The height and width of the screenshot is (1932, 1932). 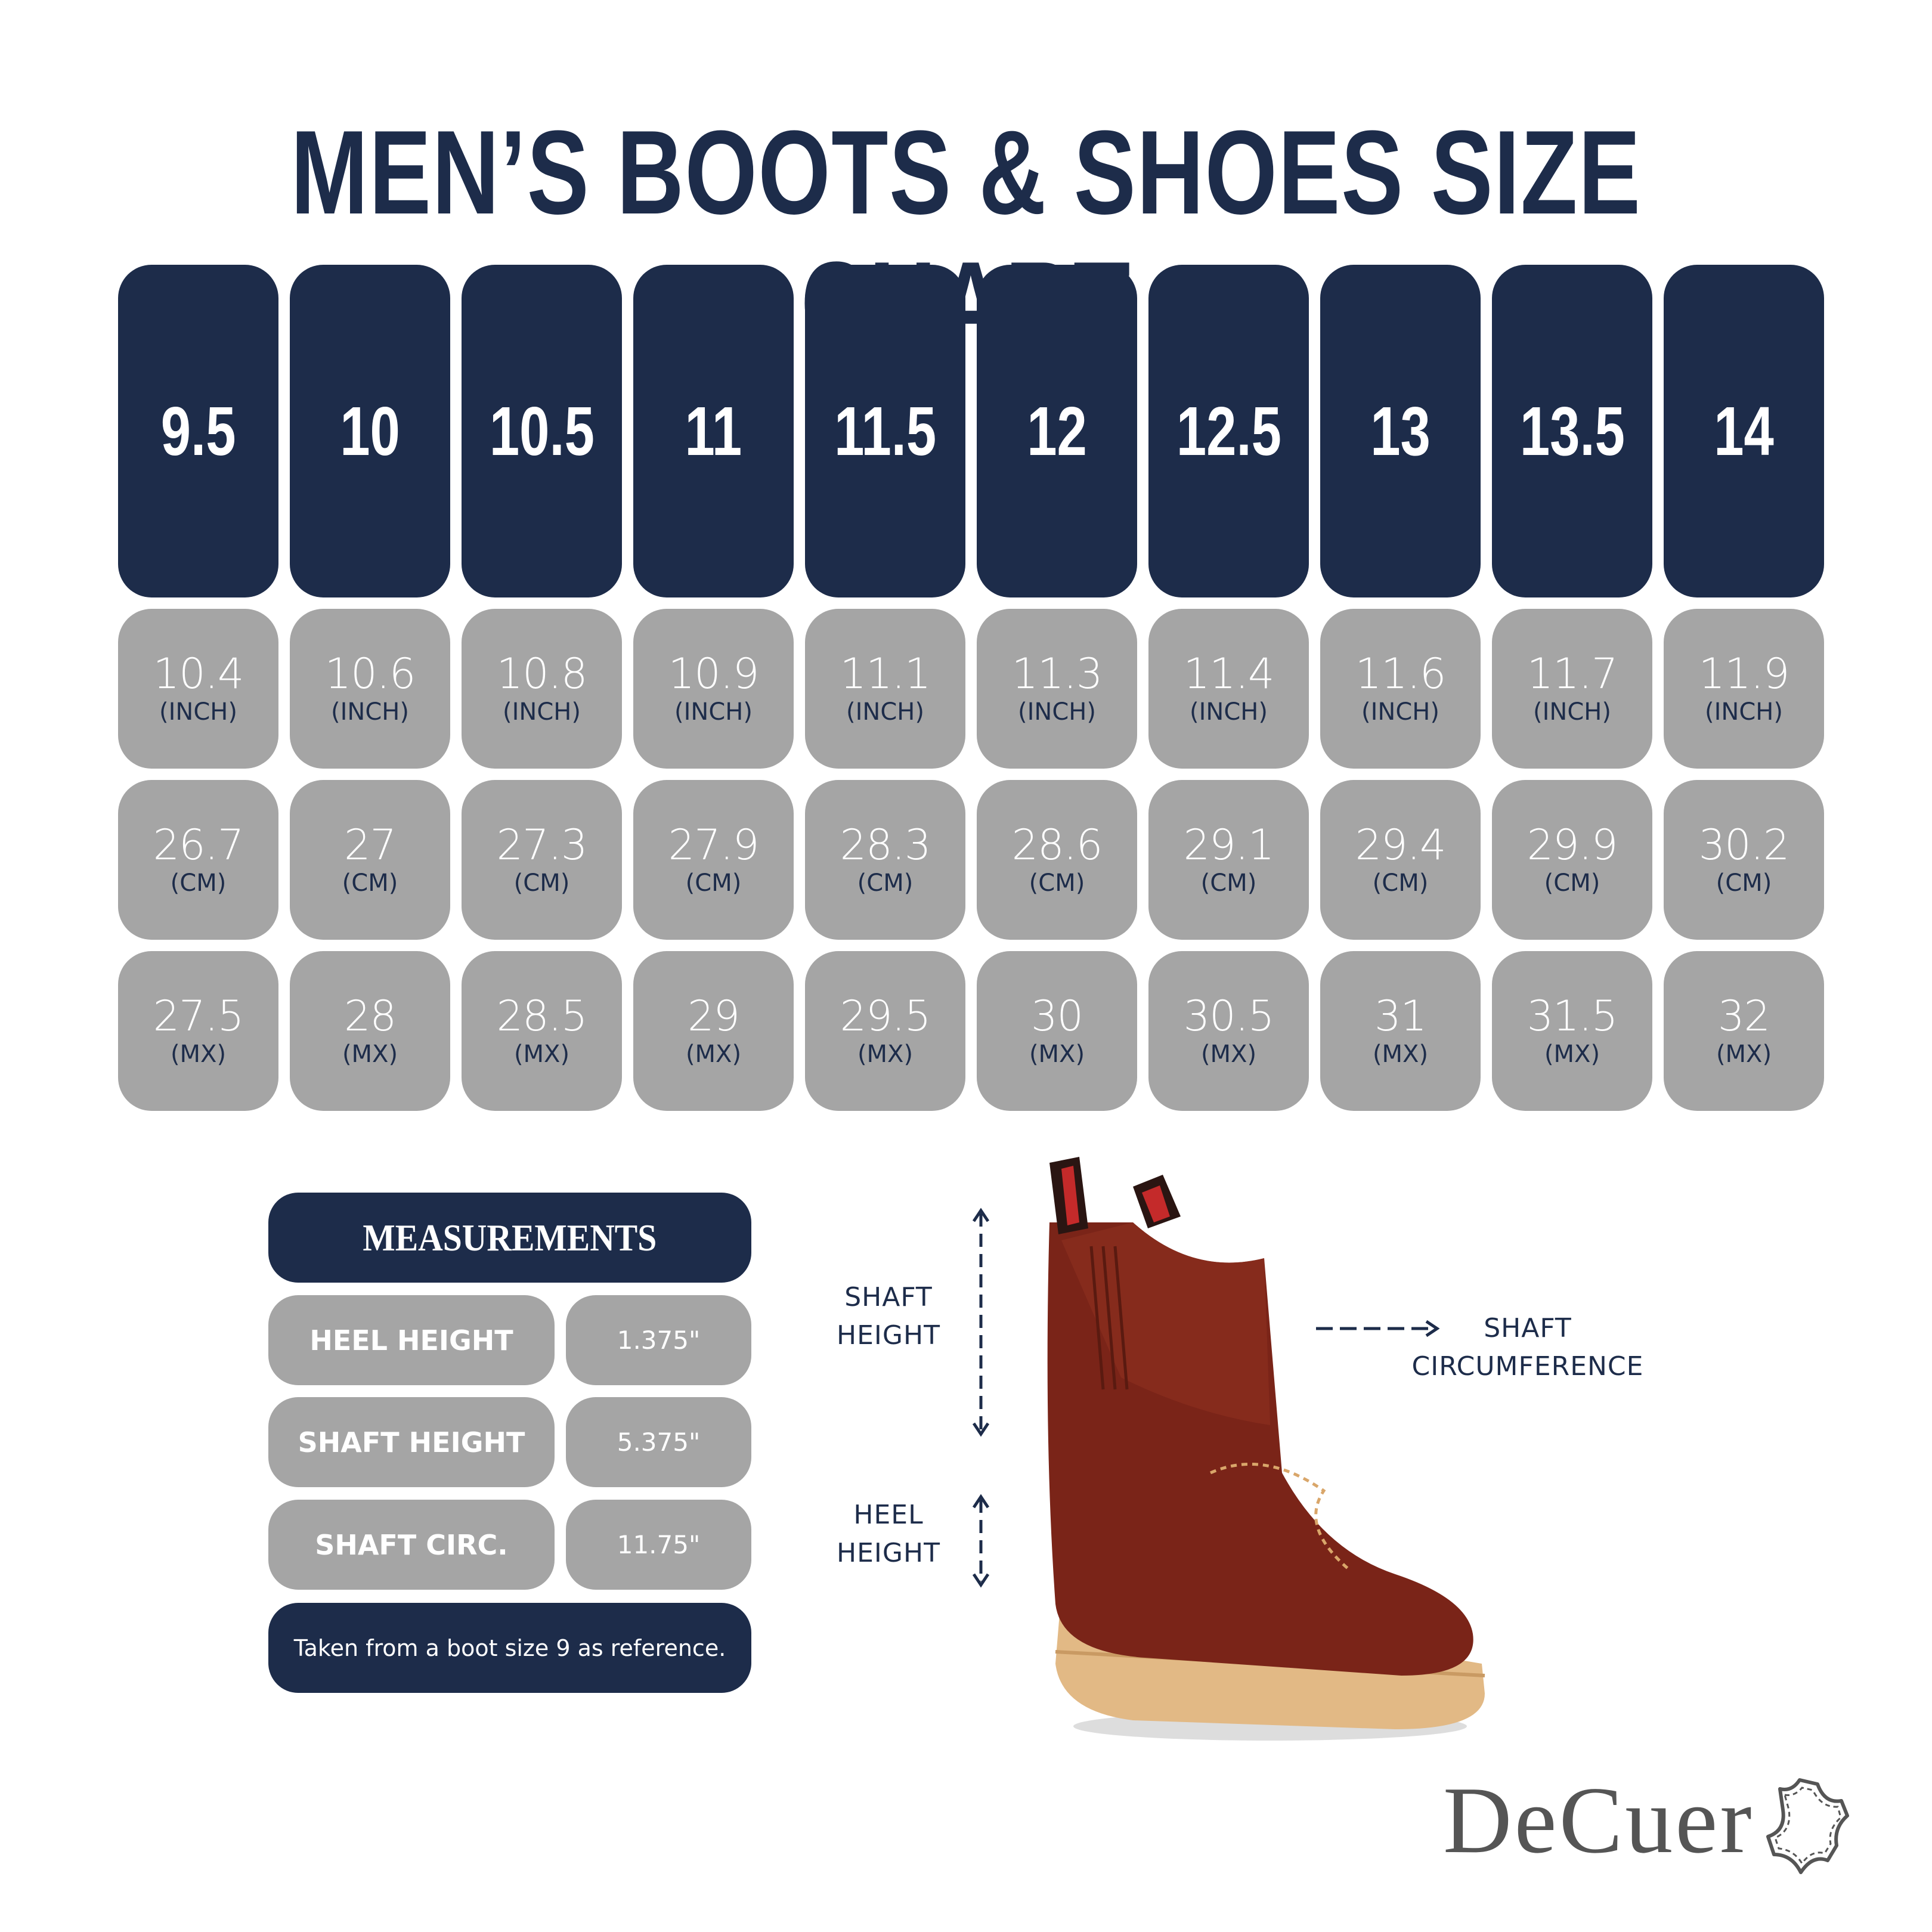 I want to click on size-conversion-cell: 28.6 (CM), so click(x=1057, y=860).